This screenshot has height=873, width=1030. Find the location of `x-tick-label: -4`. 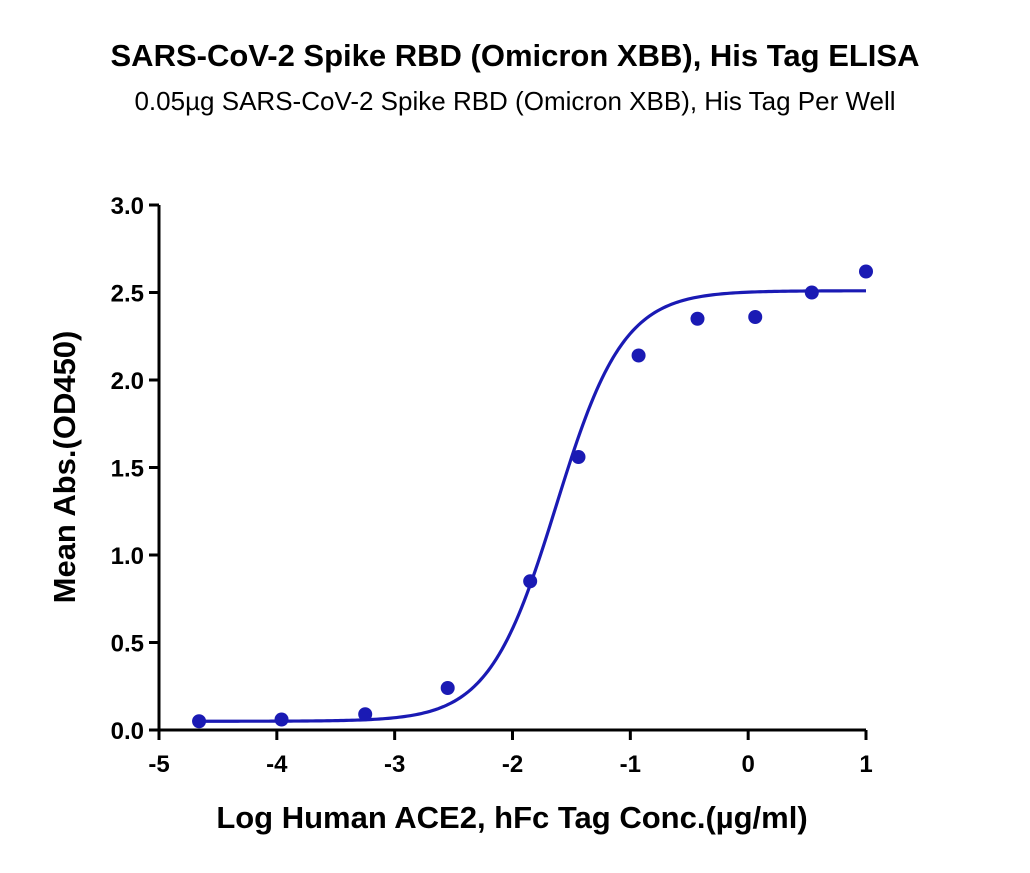

x-tick-label: -4 is located at coordinates (277, 764).